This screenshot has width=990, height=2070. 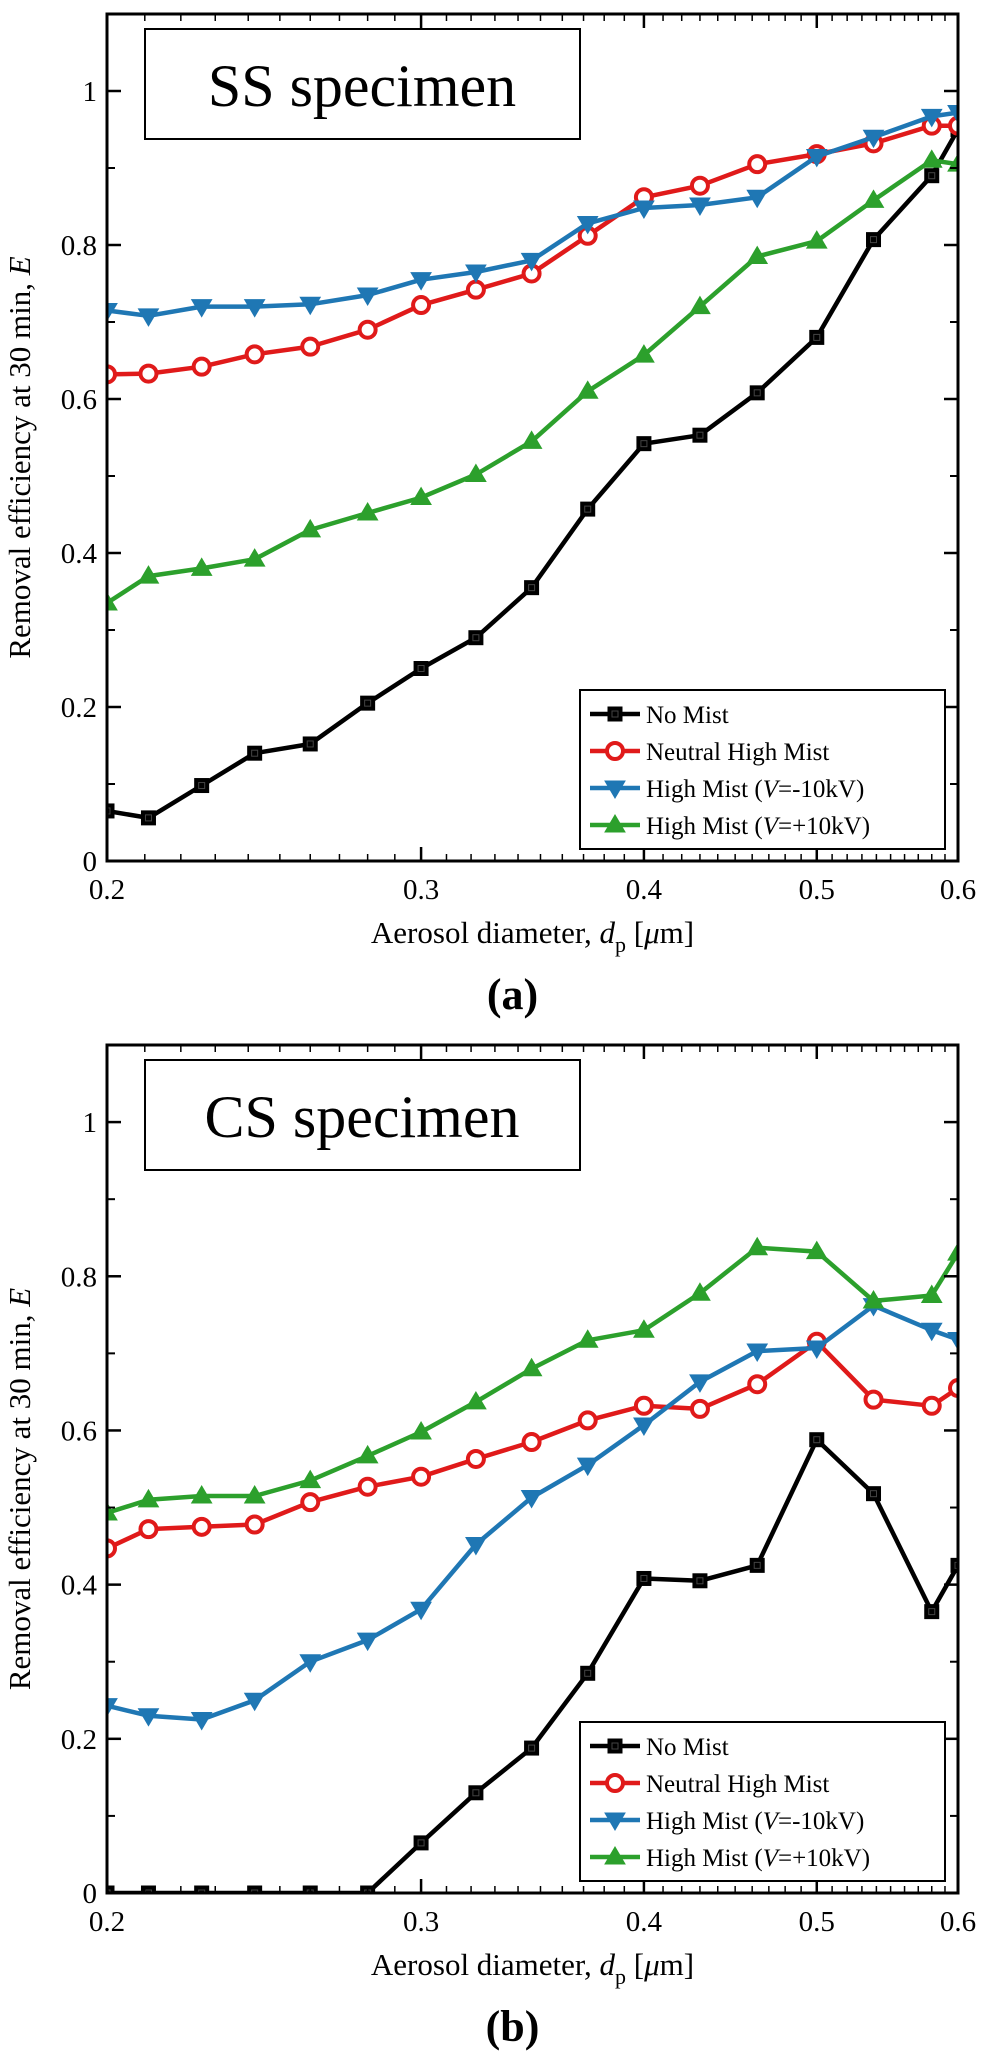 What do you see at coordinates (79, 554) in the screenshot?
I see `y-tick-label: 0.4` at bounding box center [79, 554].